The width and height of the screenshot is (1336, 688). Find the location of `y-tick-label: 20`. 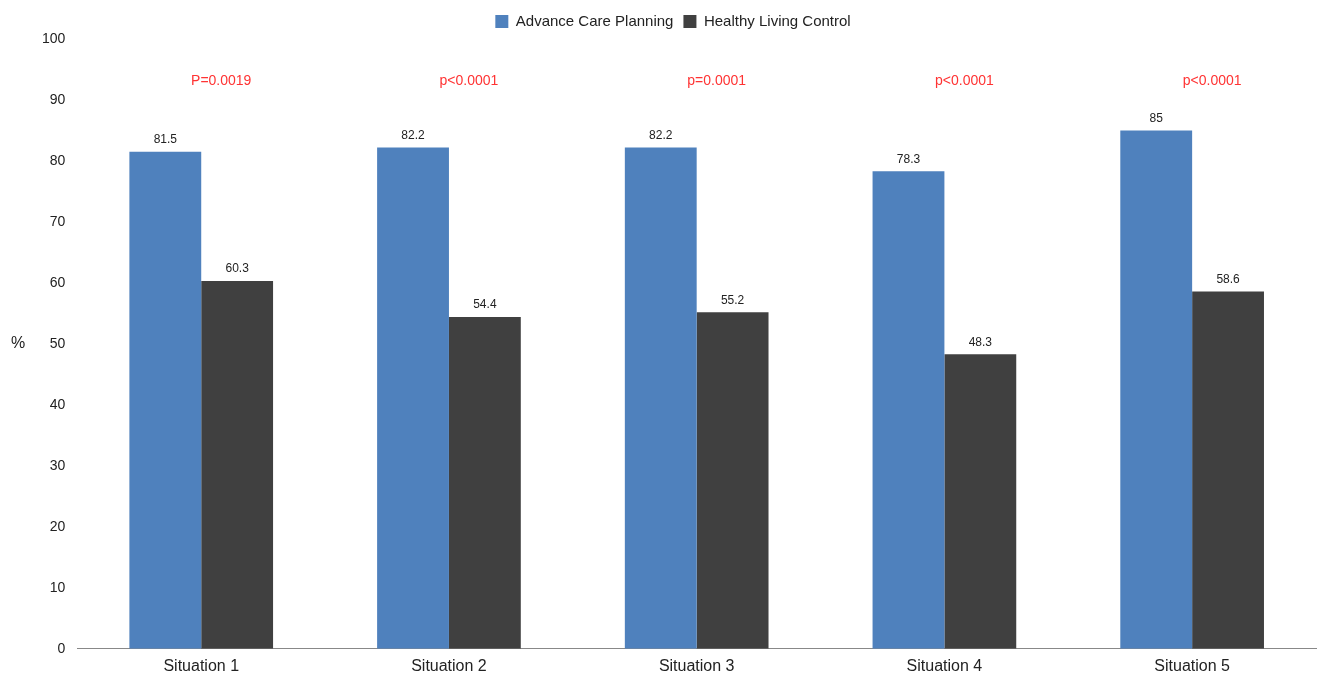

y-tick-label: 20 is located at coordinates (57, 525).